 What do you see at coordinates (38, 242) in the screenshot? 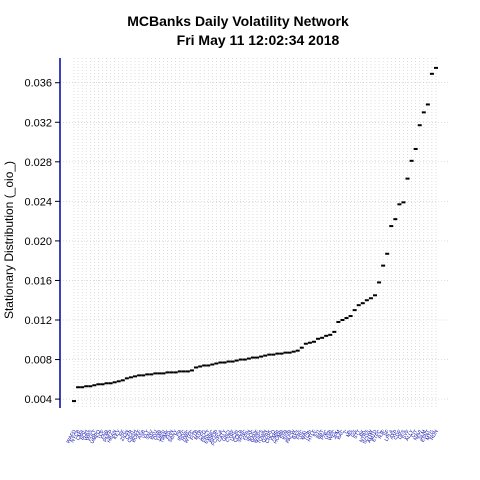
I see `y-tick-label: 0.020` at bounding box center [38, 242].